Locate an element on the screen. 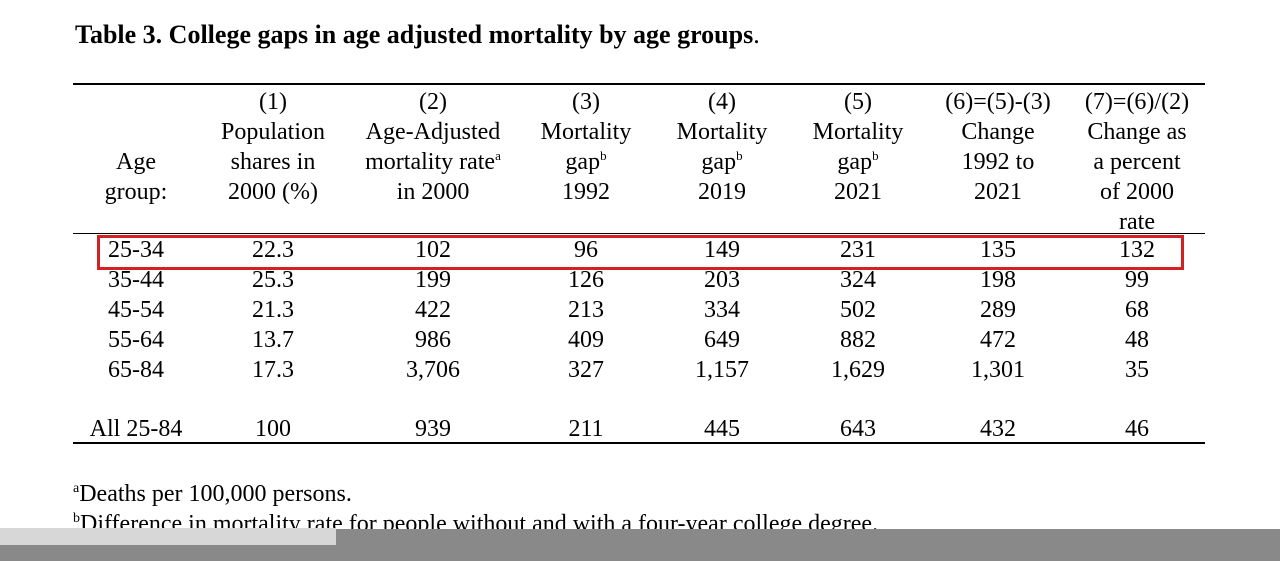 This screenshot has height=561, width=1280. column-header-text: Age is located at coordinates (136, 162).